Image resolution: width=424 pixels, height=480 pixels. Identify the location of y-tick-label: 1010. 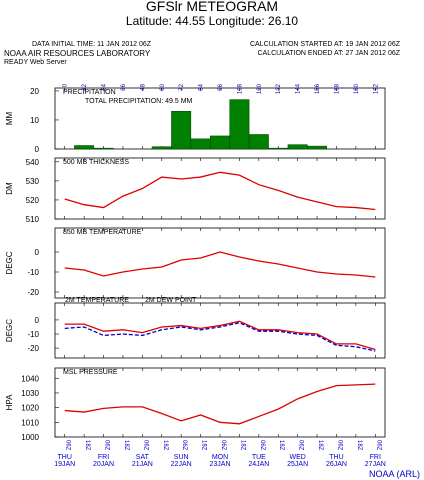
(30, 422).